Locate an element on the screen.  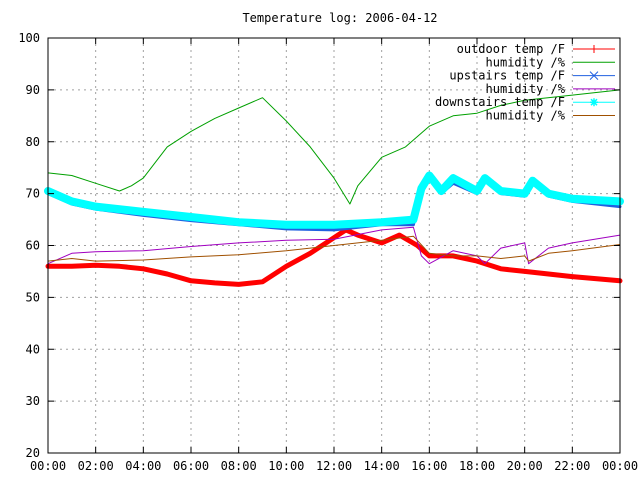
y-tick-label: 50 is located at coordinates (33, 297).